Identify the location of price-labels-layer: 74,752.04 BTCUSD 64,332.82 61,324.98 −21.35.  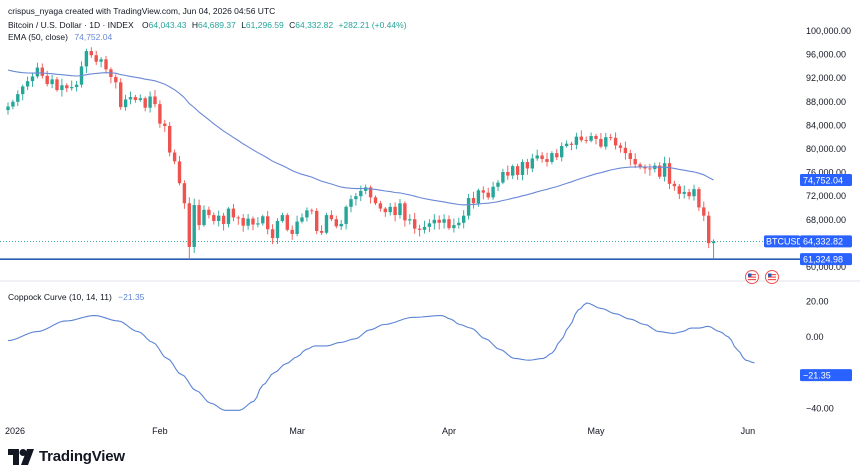
(808, 277).